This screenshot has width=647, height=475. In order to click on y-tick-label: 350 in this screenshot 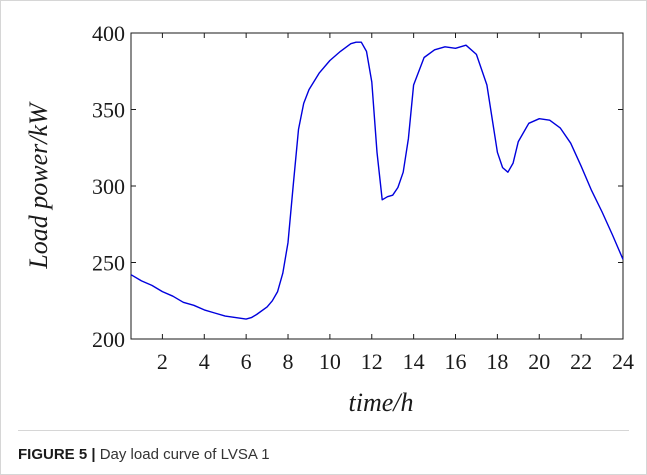, I will do `click(108, 110)`.